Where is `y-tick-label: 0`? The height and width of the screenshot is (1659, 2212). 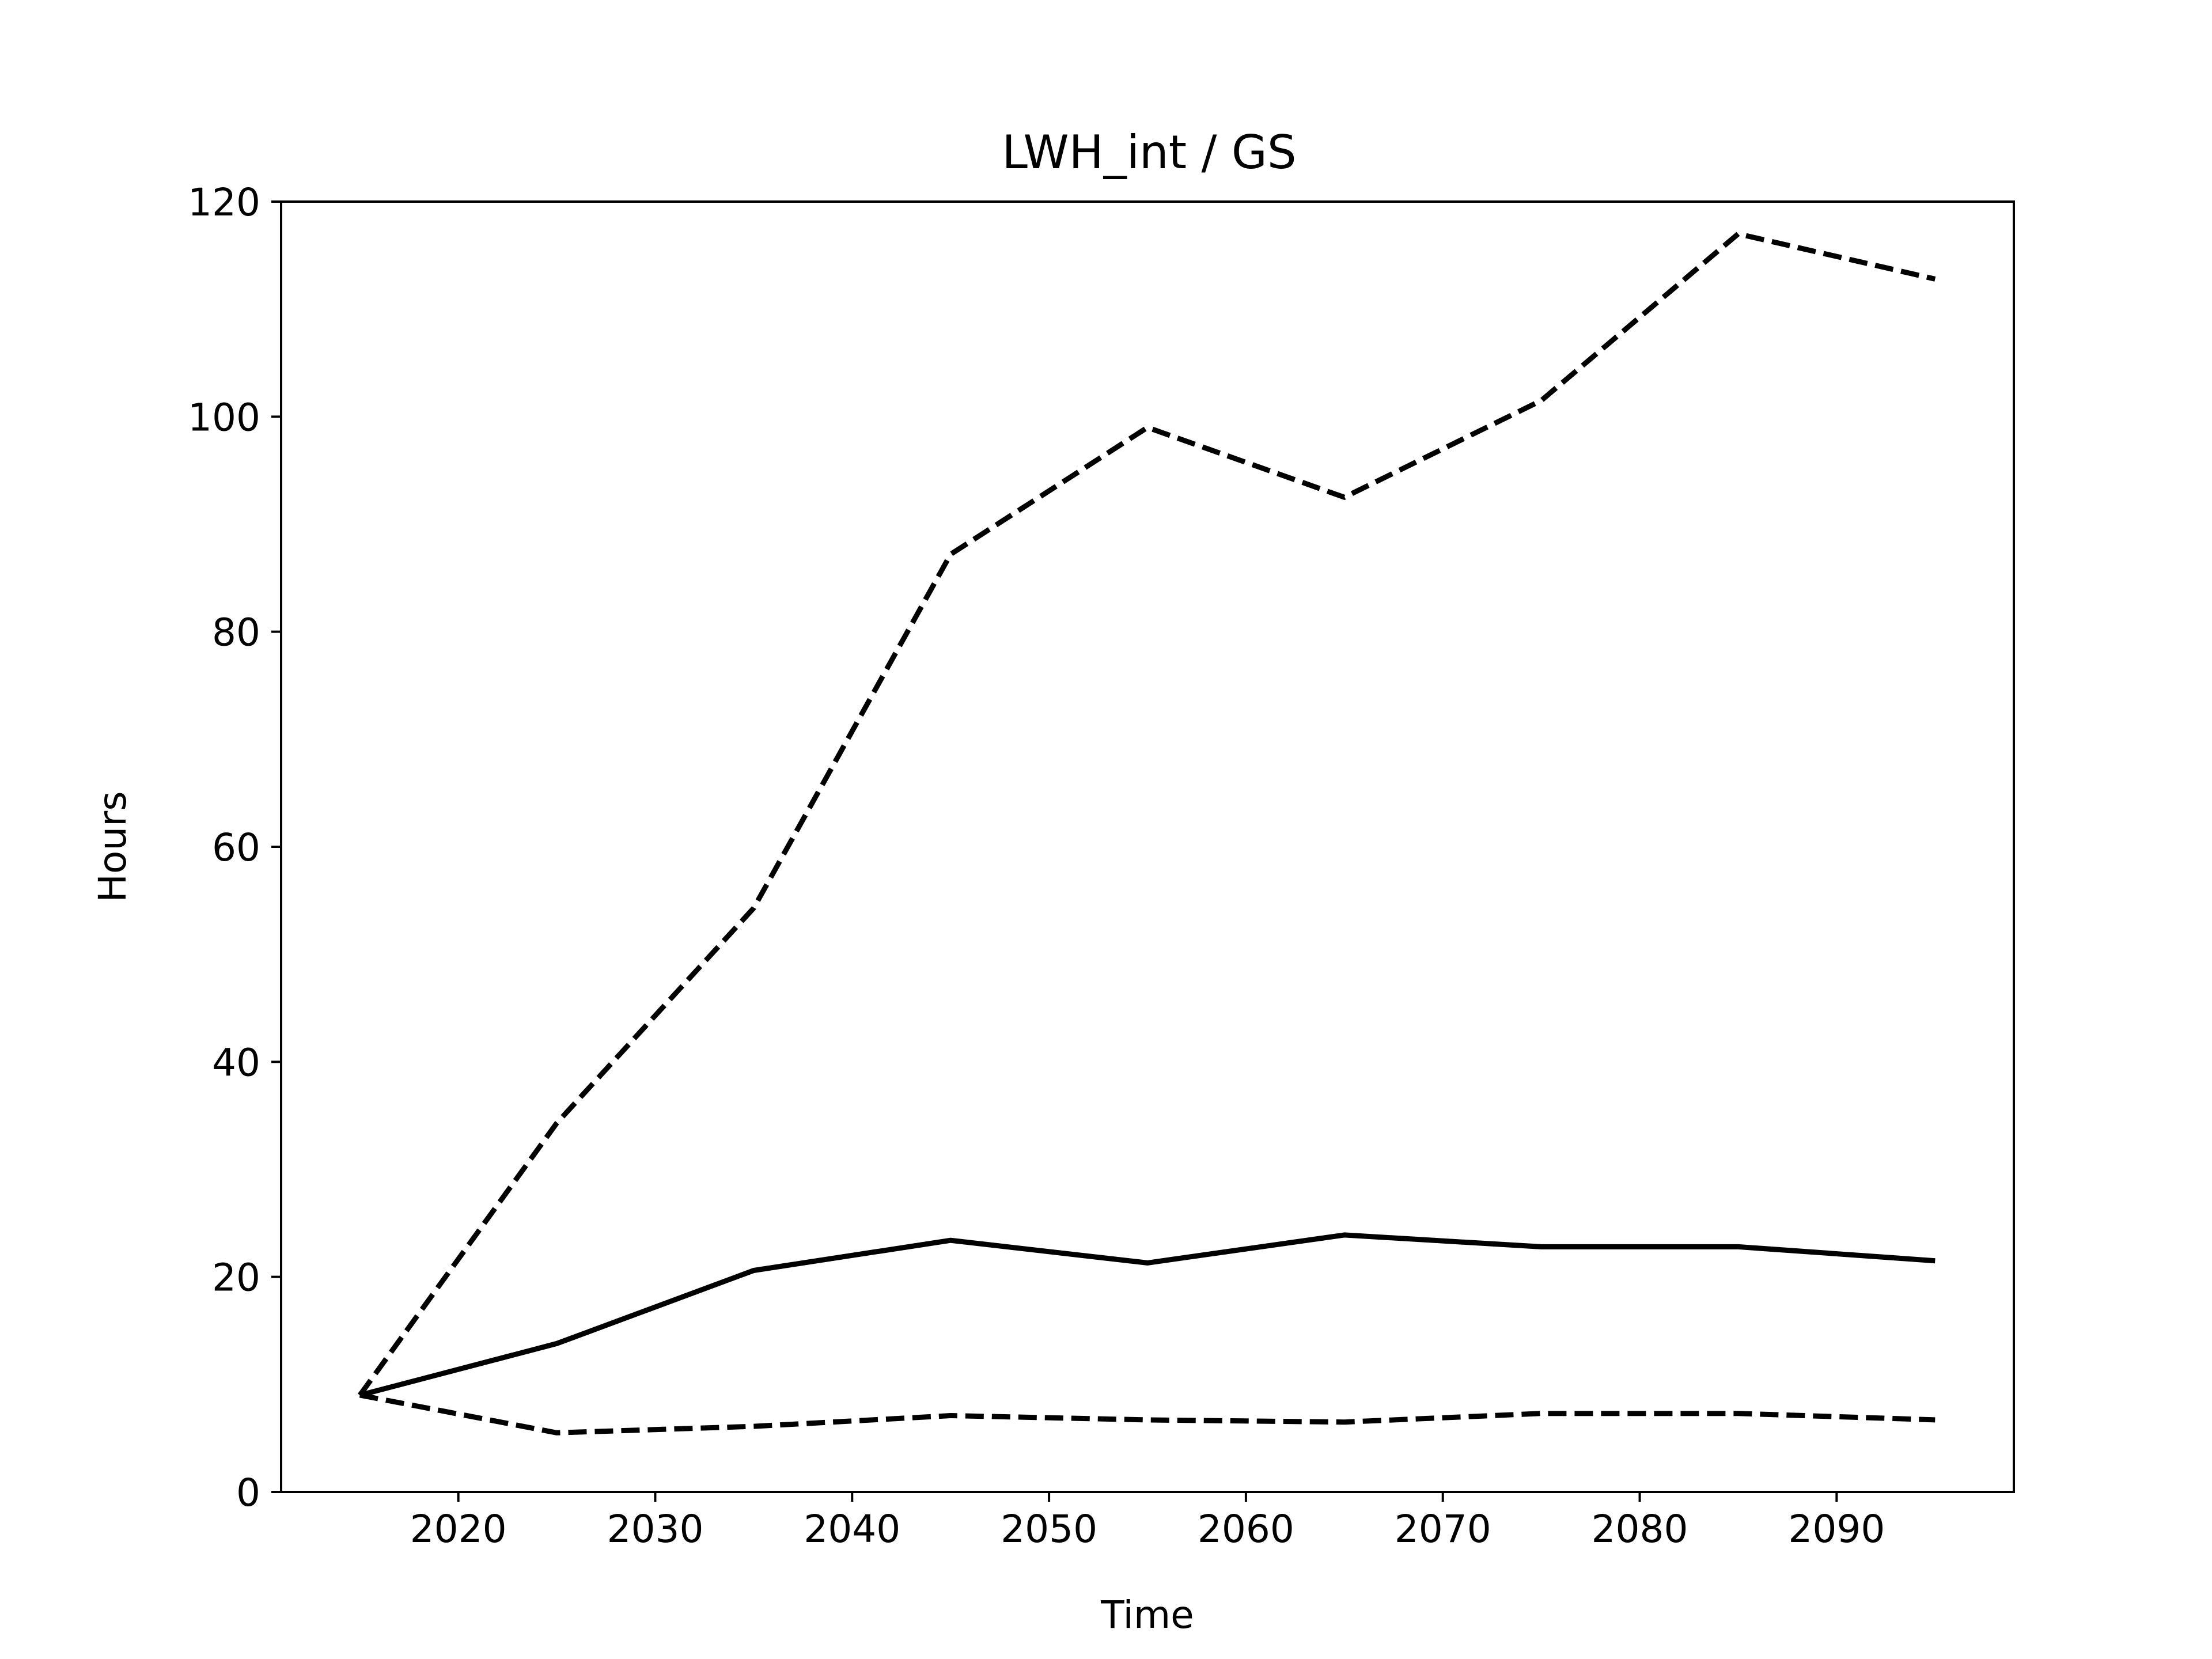
y-tick-label: 0 is located at coordinates (248, 1493).